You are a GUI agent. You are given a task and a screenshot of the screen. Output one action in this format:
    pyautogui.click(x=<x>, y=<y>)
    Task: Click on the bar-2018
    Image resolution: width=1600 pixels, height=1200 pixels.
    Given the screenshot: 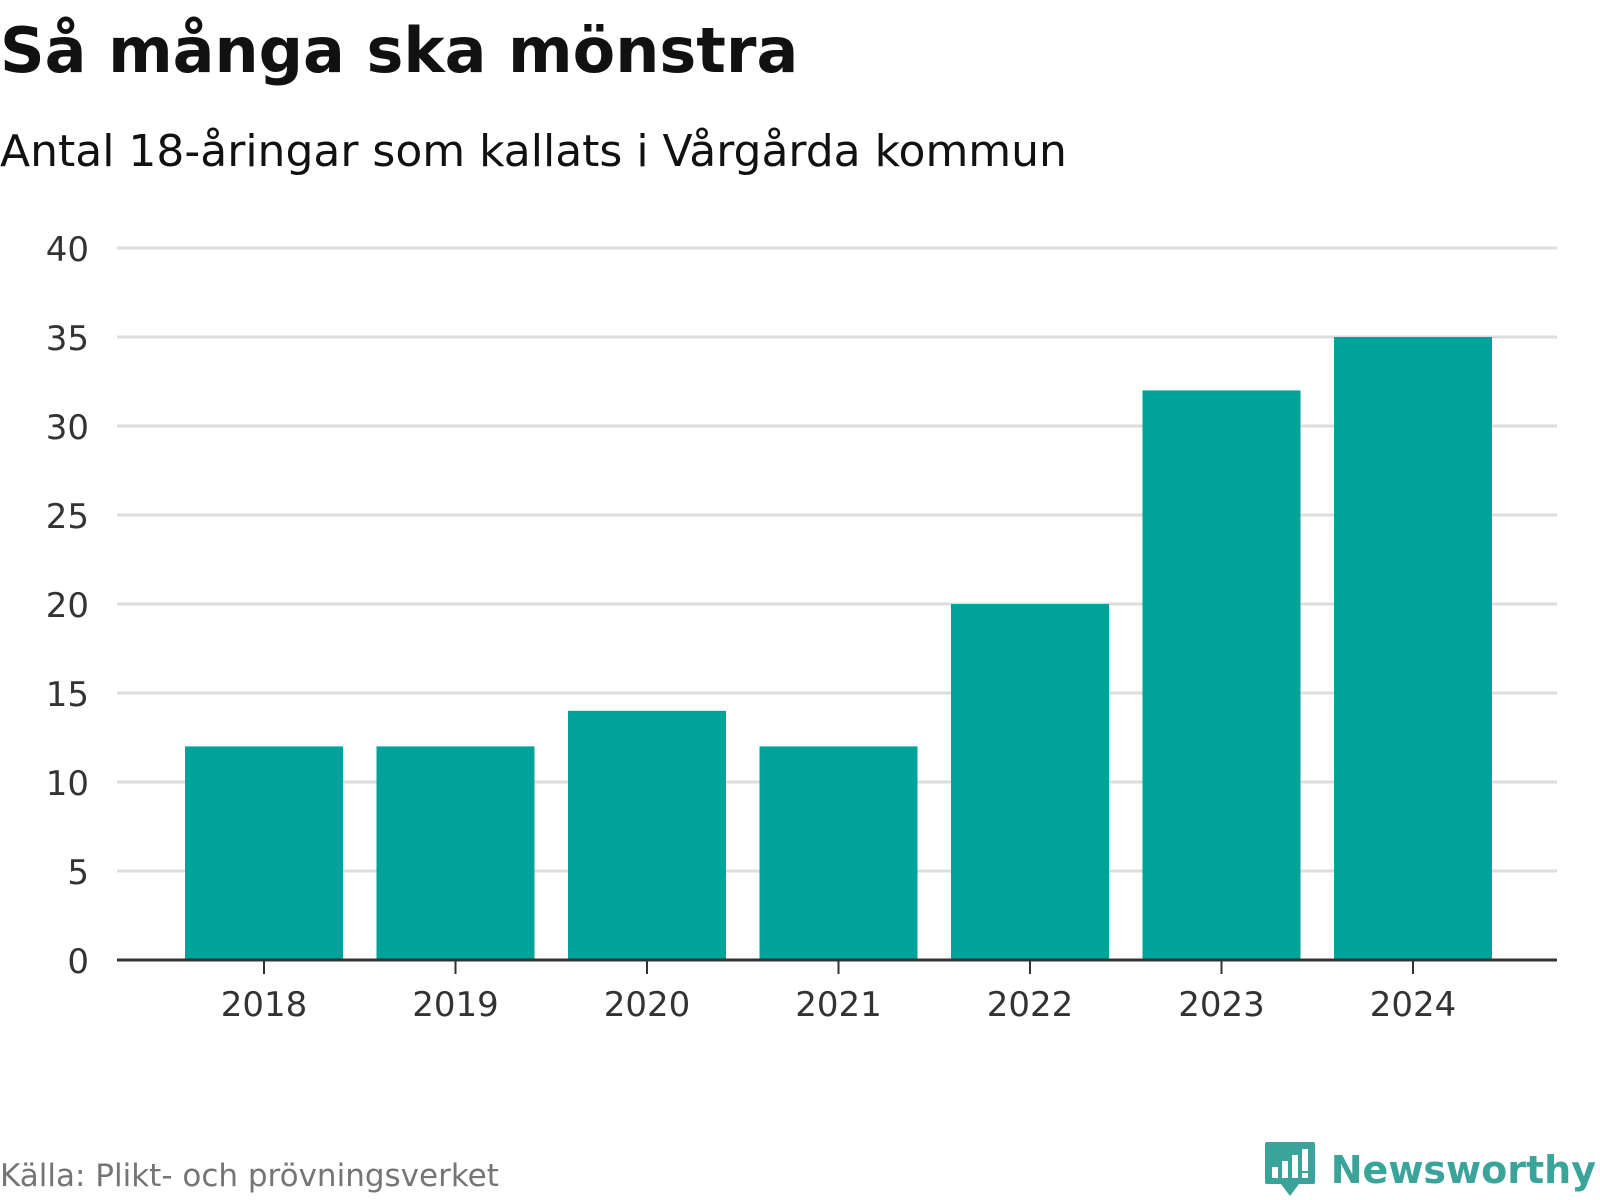 What is the action you would take?
    pyautogui.click(x=264, y=853)
    